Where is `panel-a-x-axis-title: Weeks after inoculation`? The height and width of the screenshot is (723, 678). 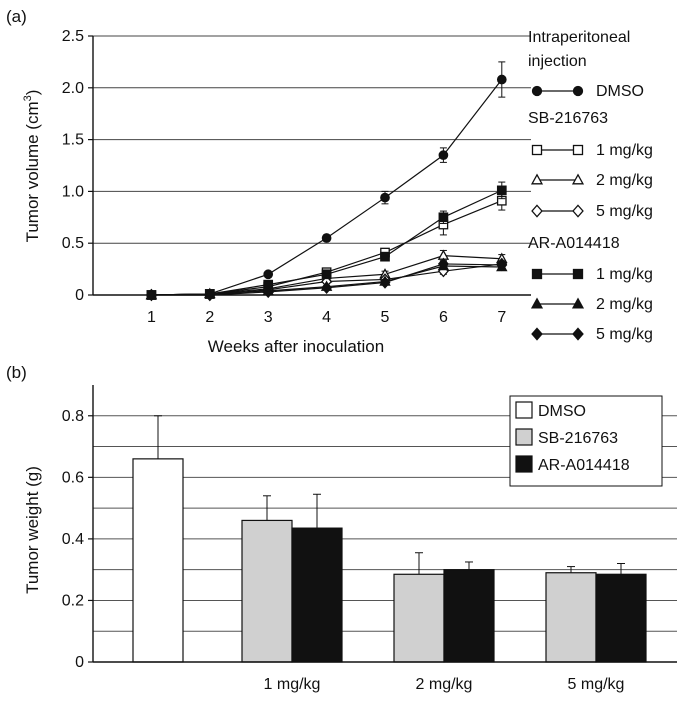
panel-a-x-axis-title: Weeks after inoculation is located at coordinates (296, 346).